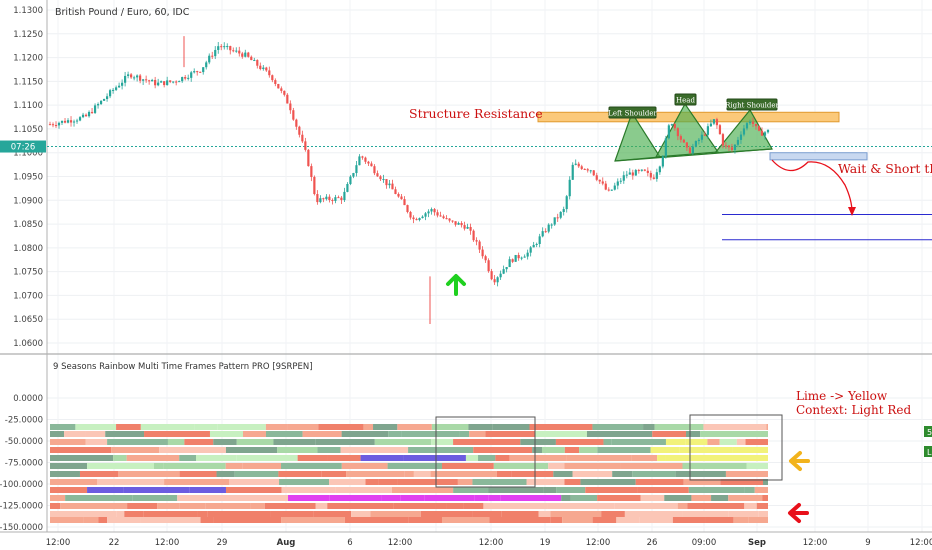 The width and height of the screenshot is (932, 550). Describe the element at coordinates (928, 431) in the screenshot. I see `badge-5: 5` at that location.